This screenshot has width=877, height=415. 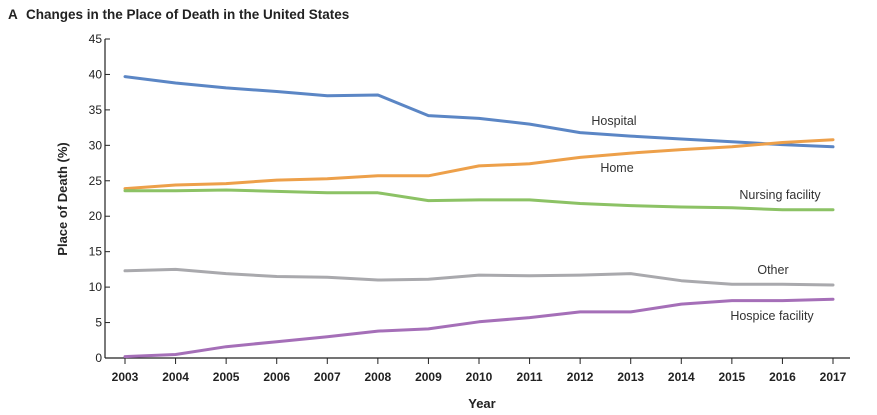 I want to click on series-label-home: Home, so click(x=616, y=168).